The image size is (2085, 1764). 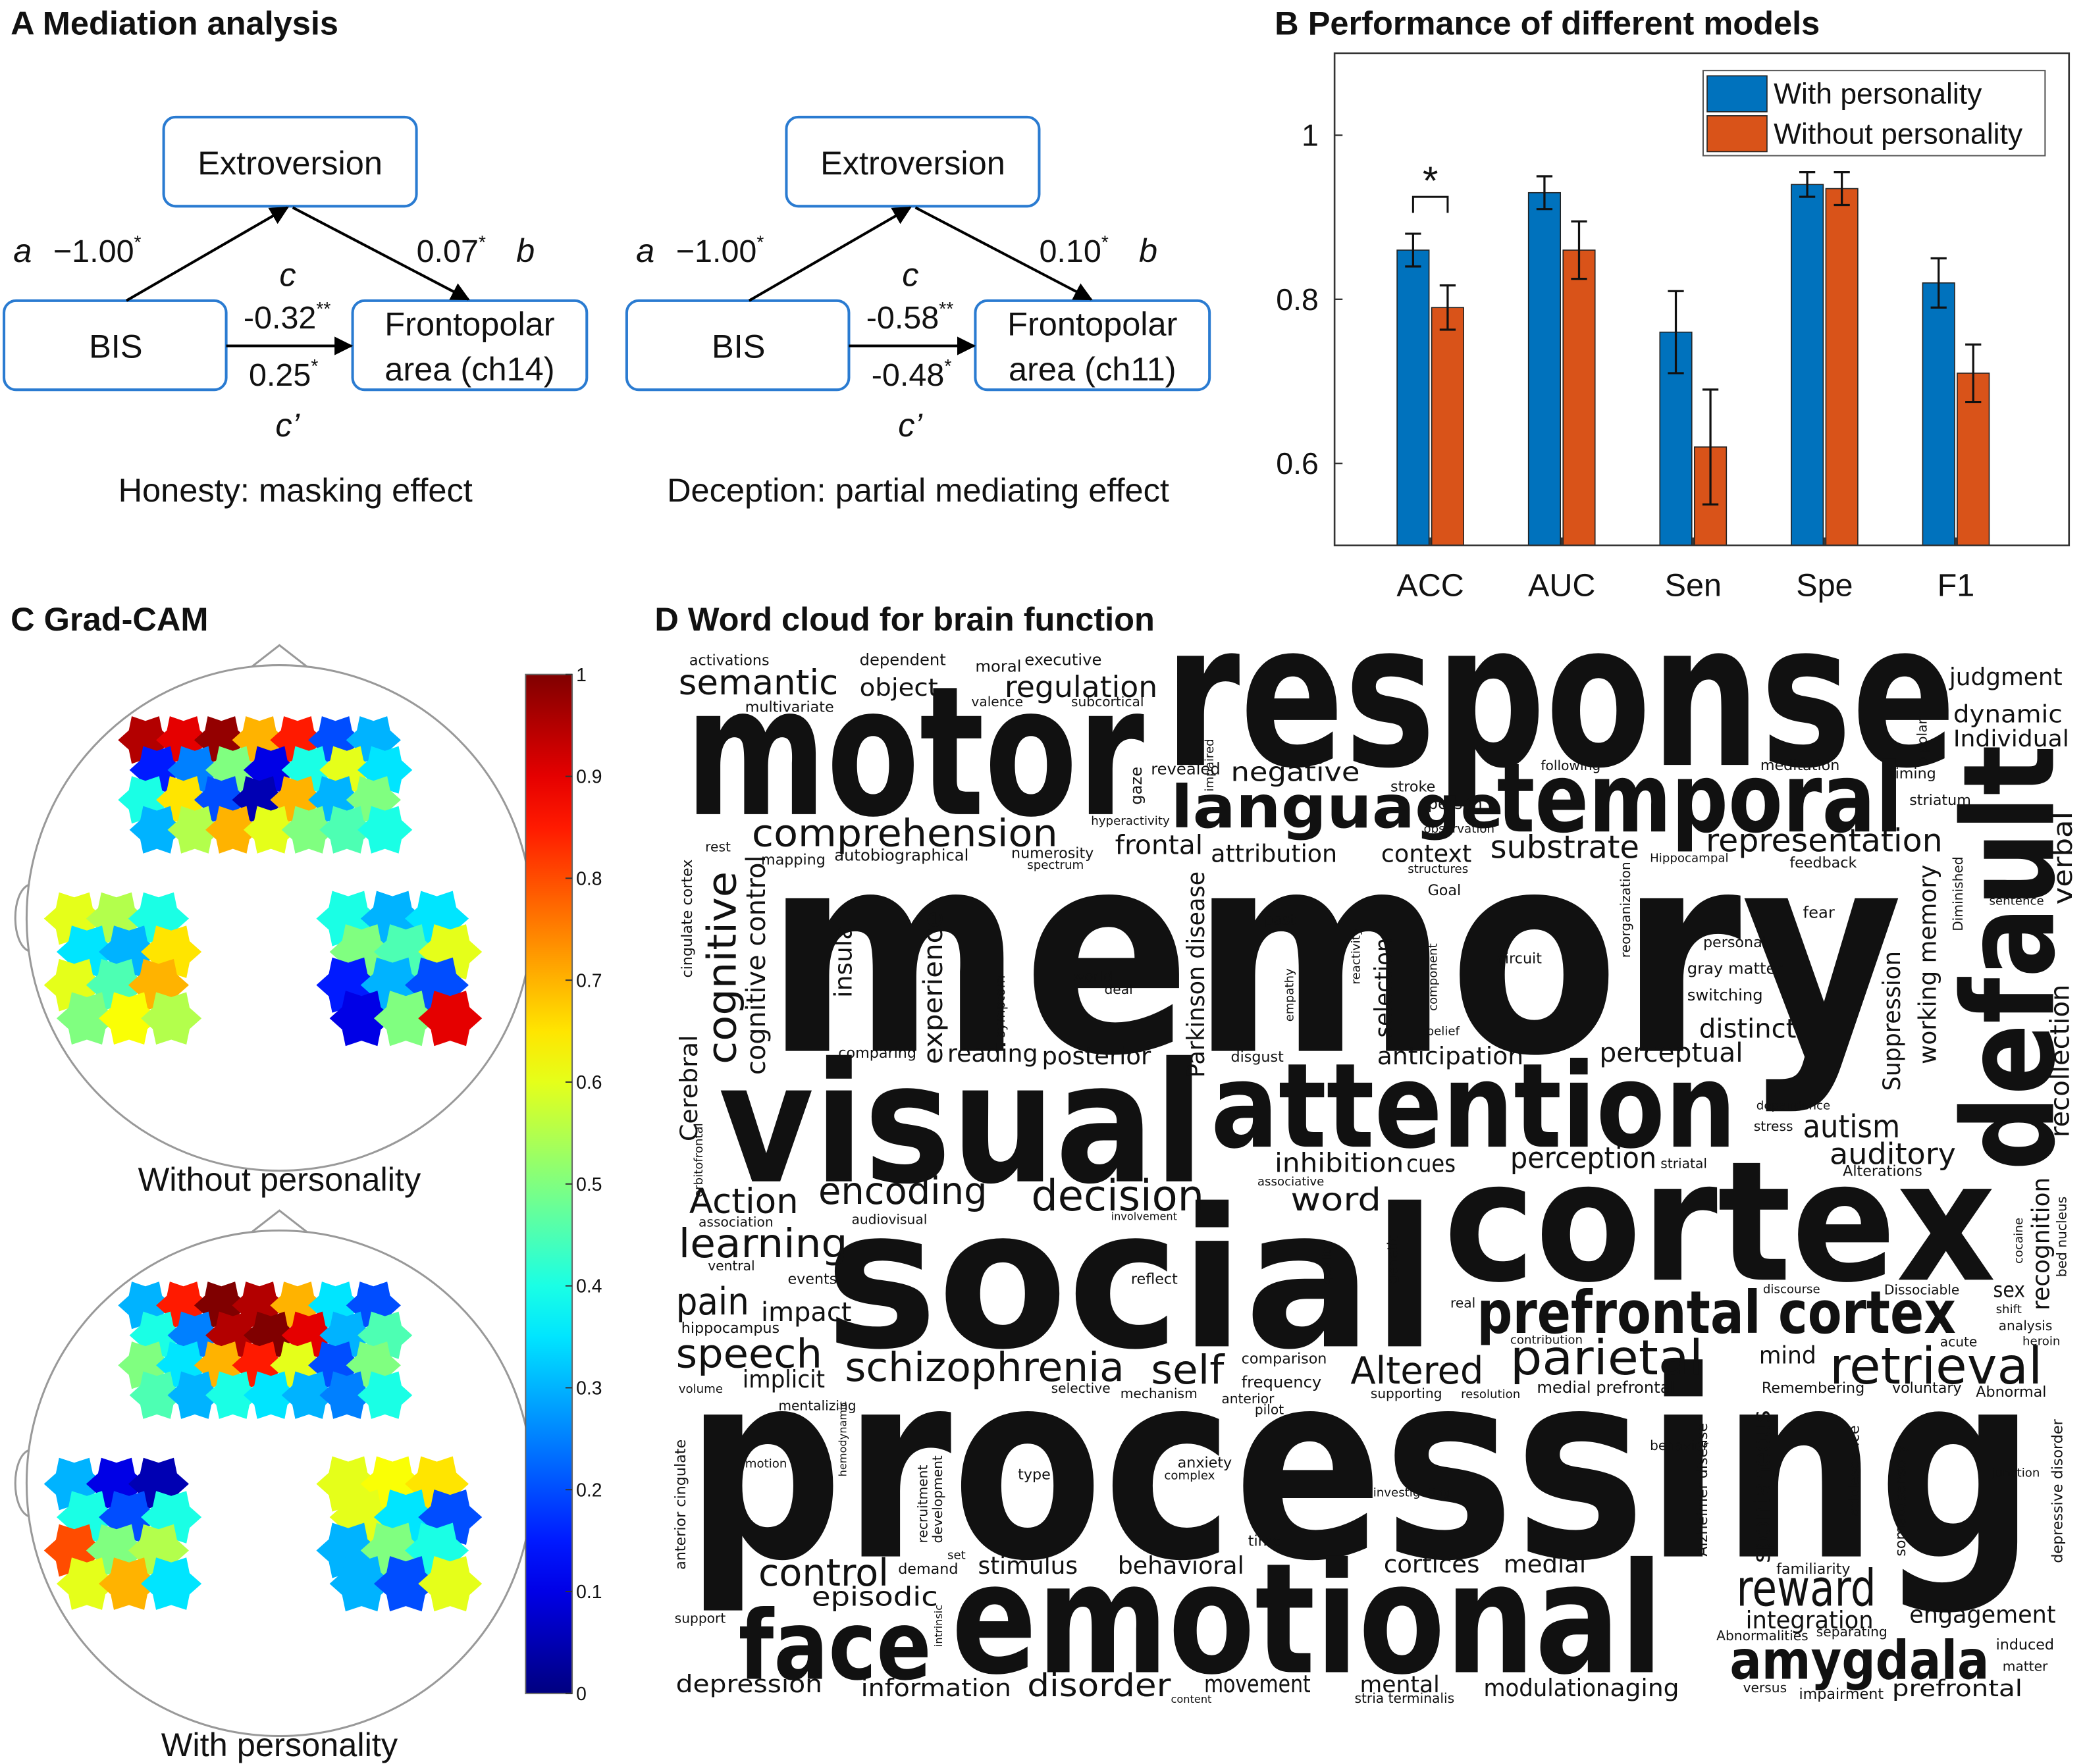 I want to click on word: personal, so click(x=1734, y=942).